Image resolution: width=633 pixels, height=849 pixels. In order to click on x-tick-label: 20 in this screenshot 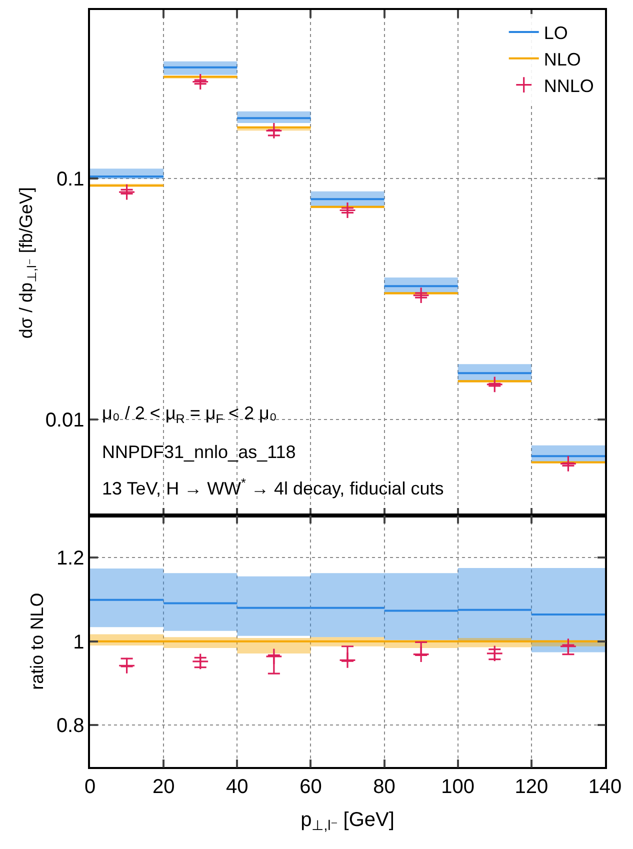, I will do `click(163, 787)`.